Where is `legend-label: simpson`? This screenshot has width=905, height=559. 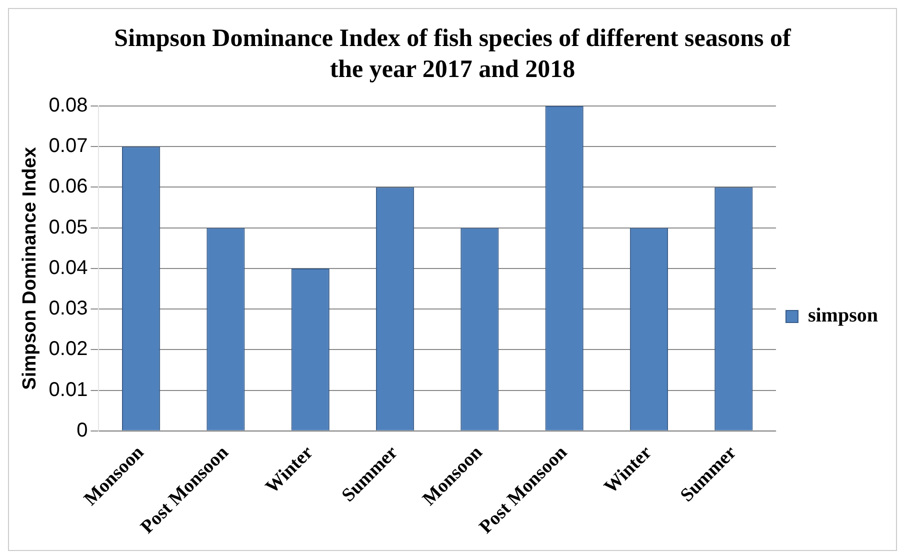
legend-label: simpson is located at coordinates (843, 315).